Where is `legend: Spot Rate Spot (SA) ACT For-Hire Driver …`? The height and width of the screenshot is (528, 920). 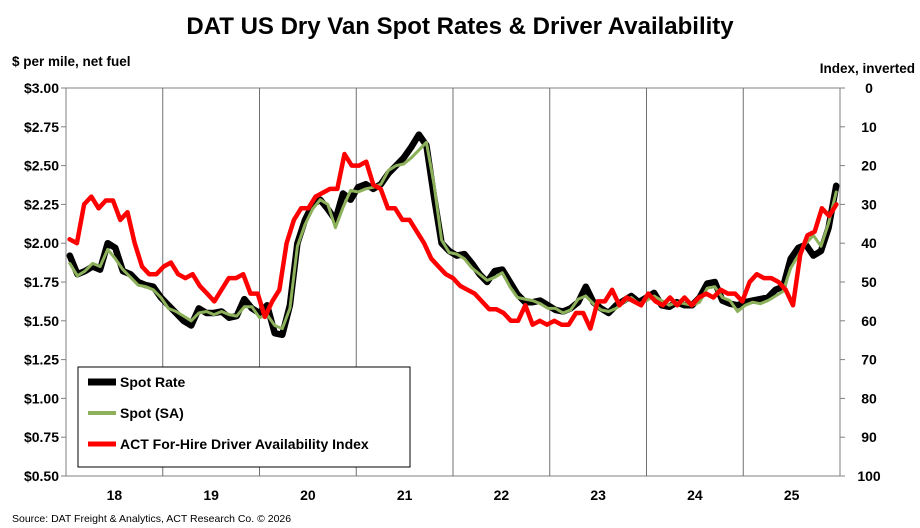 legend: Spot Rate Spot (SA) ACT For-Hire Driver … is located at coordinates (244, 417).